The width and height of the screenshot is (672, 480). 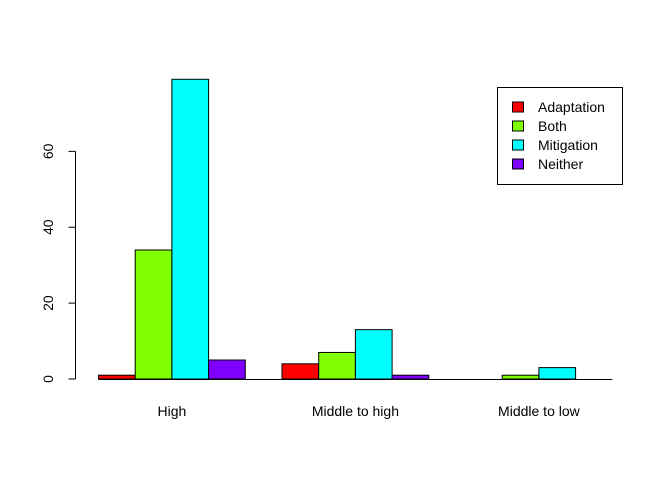 I want to click on legend-swatch-neither, so click(x=518, y=164).